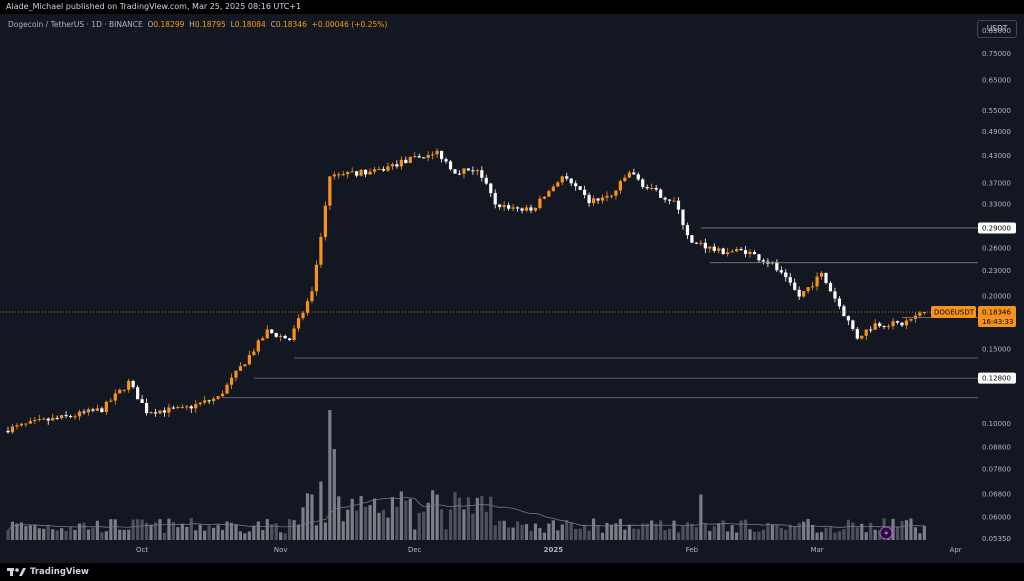 The image size is (1024, 581). I want to click on lightning-icon, so click(886, 533).